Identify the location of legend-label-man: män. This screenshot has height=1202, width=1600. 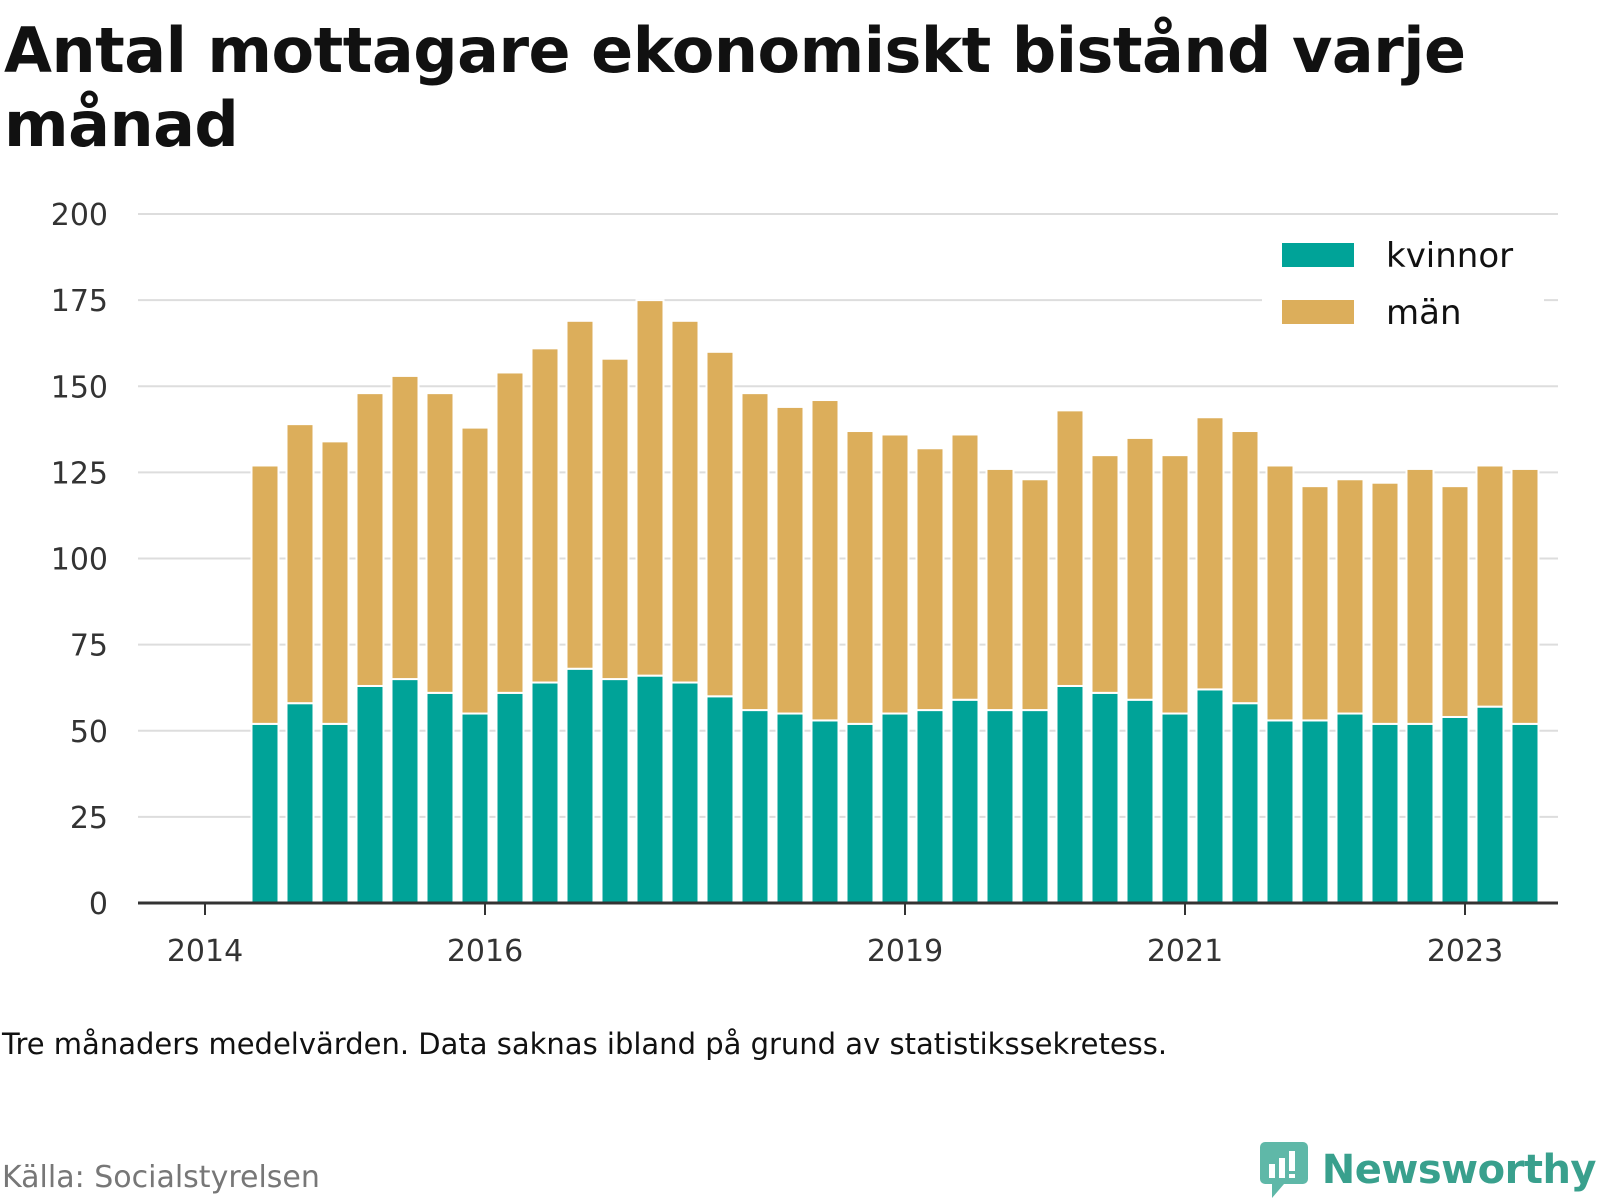
(1424, 313).